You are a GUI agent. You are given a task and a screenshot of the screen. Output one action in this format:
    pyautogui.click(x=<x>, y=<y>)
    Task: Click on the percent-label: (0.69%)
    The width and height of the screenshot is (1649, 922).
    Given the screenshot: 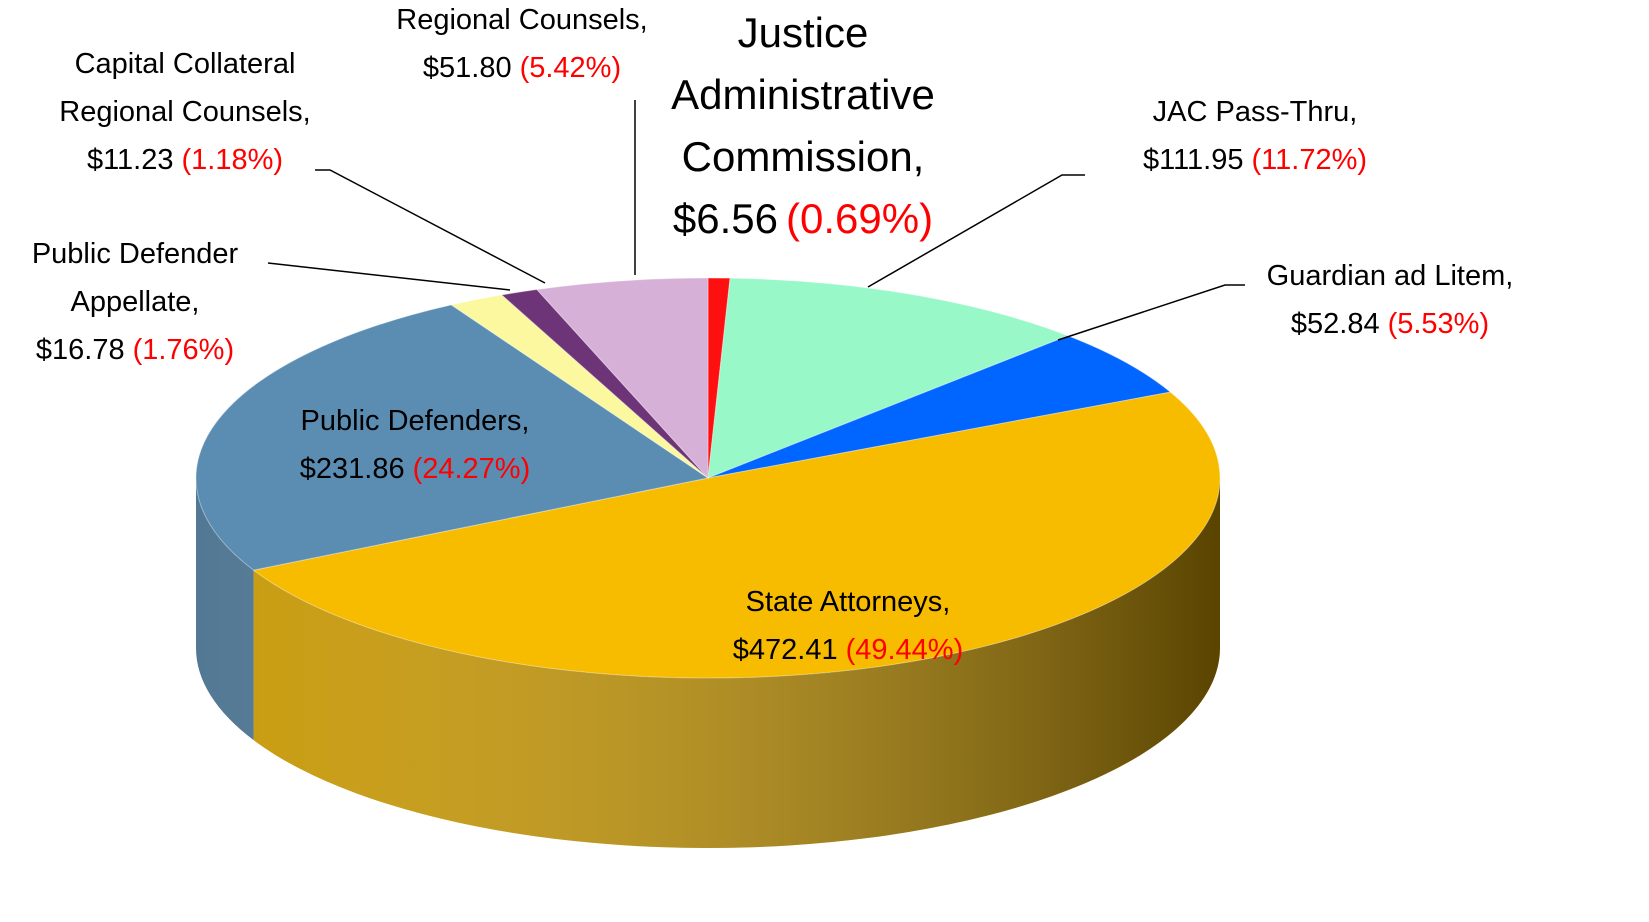 What is the action you would take?
    pyautogui.click(x=860, y=218)
    